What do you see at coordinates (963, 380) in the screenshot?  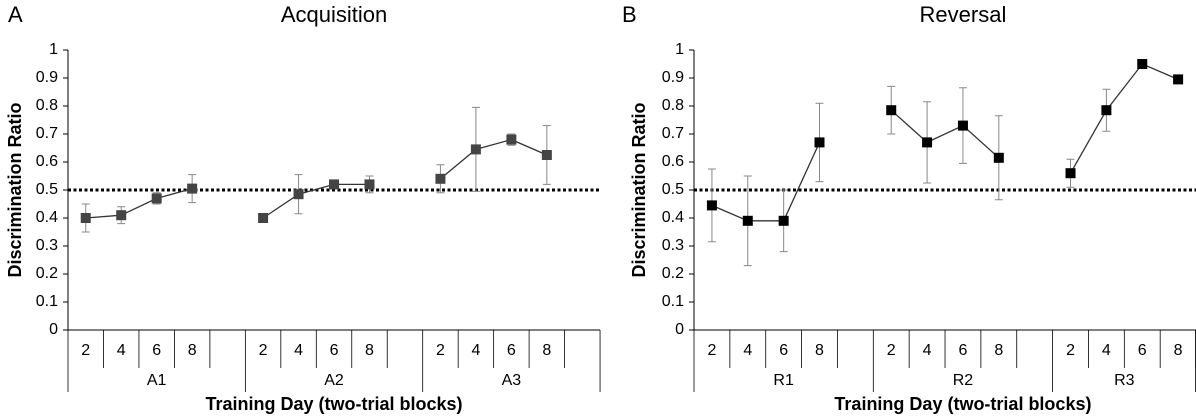 I see `group-label: R2` at bounding box center [963, 380].